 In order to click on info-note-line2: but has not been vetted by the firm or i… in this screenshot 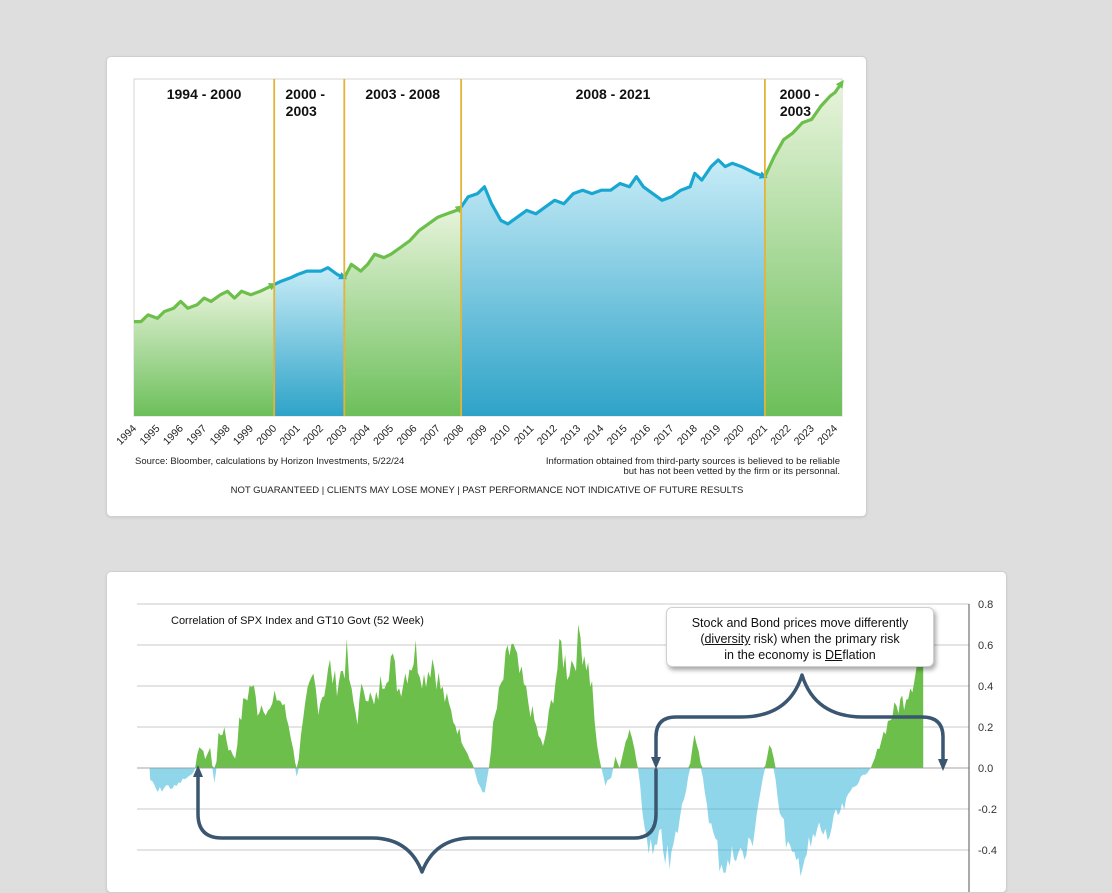, I will do `click(731, 471)`.